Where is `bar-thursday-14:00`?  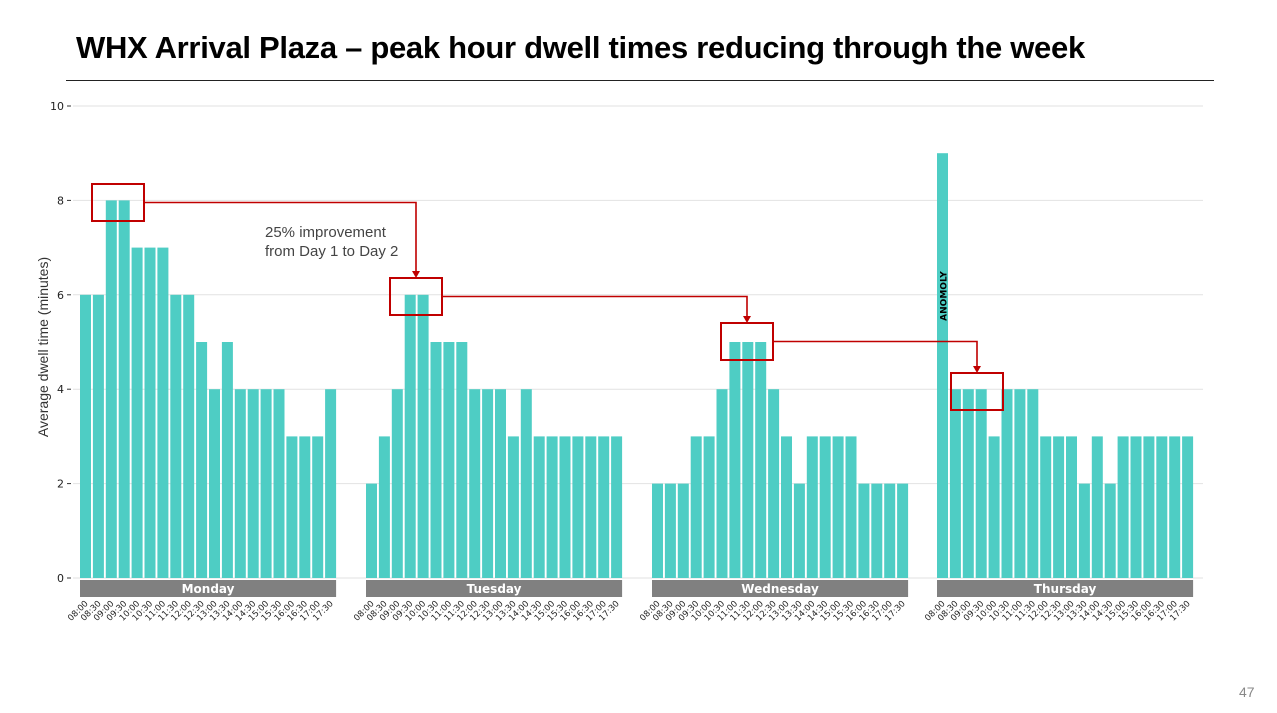
bar-thursday-14:00 is located at coordinates (1097, 507).